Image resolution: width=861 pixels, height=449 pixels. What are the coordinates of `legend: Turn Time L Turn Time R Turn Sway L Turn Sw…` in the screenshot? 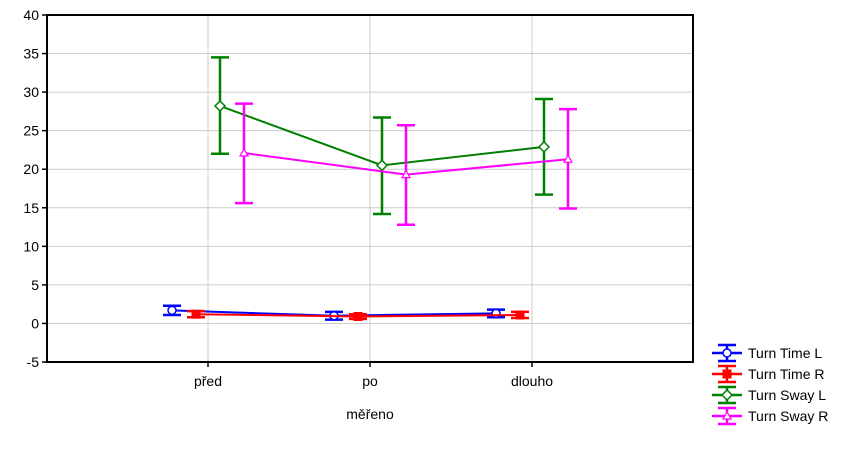 It's located at (770, 384).